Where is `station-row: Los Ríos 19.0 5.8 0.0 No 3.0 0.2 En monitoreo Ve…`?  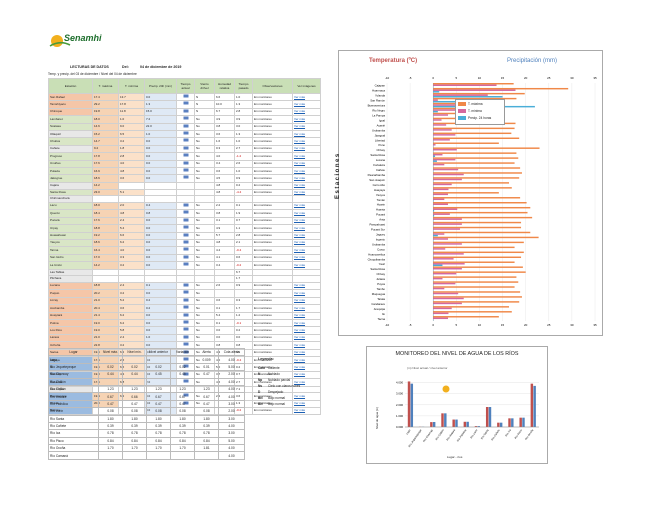
station-row: Los Ríos 19.0 5.8 0.0 No 3.0 0.2 En monitoreo Ve… is located at coordinates (184, 330).